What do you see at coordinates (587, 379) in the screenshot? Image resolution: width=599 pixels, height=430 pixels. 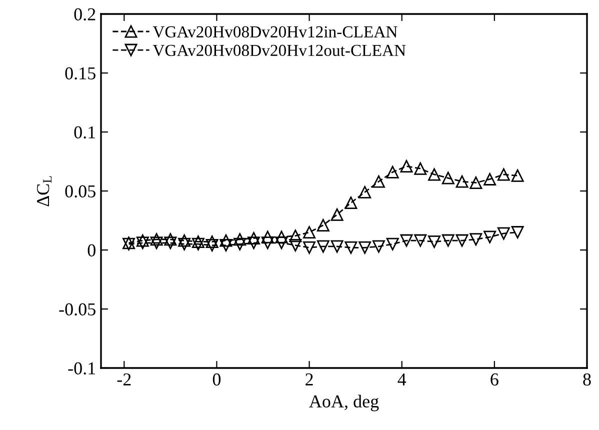 I see `x-tick-label: 8` at bounding box center [587, 379].